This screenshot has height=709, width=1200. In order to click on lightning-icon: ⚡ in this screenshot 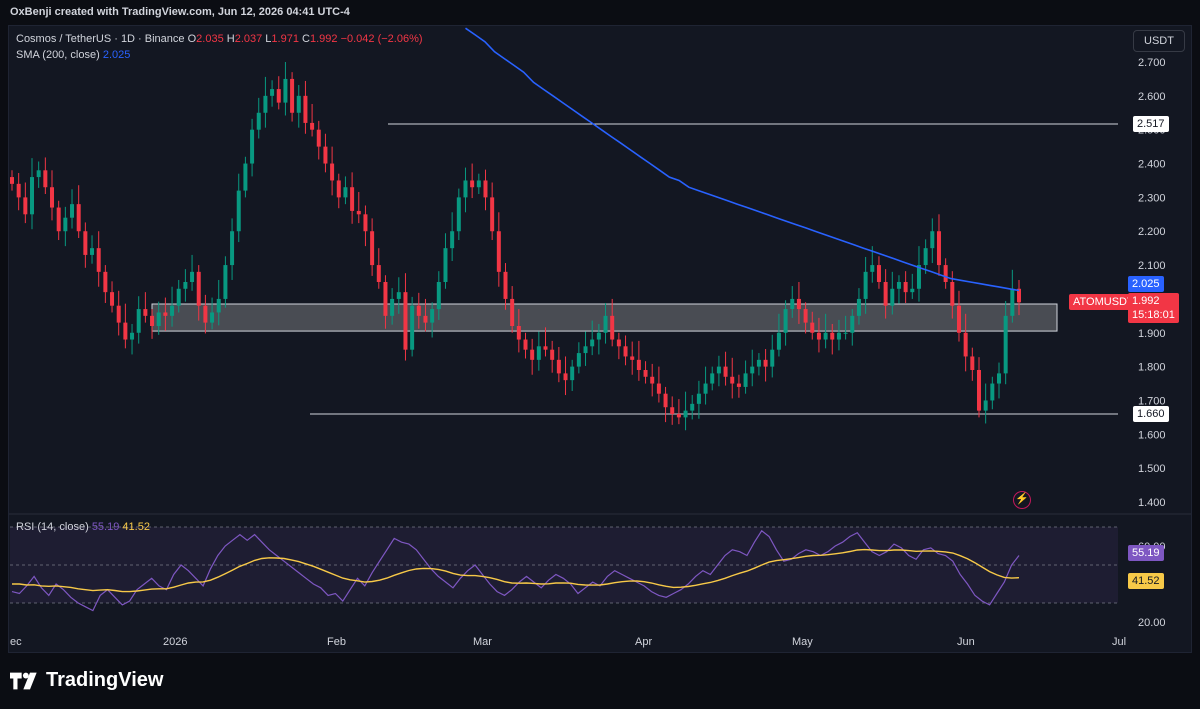, I will do `click(1022, 500)`.